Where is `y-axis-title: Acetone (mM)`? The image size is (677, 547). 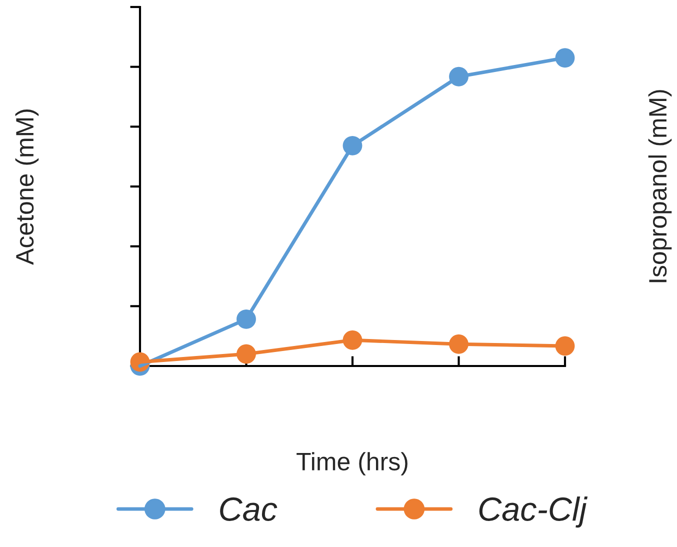
y-axis-title: Acetone (mM) is located at coordinates (27, 187).